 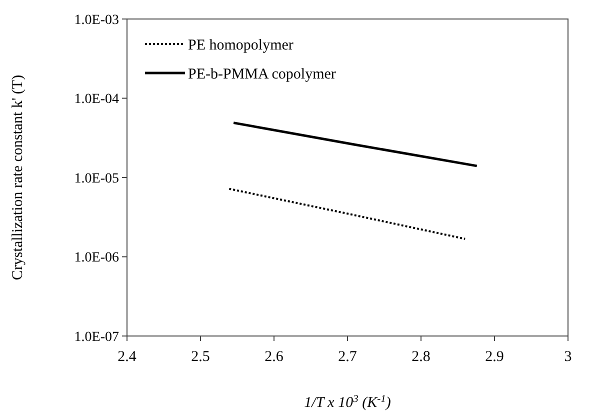 What do you see at coordinates (421, 357) in the screenshot?
I see `x-tick-label: 2.8` at bounding box center [421, 357].